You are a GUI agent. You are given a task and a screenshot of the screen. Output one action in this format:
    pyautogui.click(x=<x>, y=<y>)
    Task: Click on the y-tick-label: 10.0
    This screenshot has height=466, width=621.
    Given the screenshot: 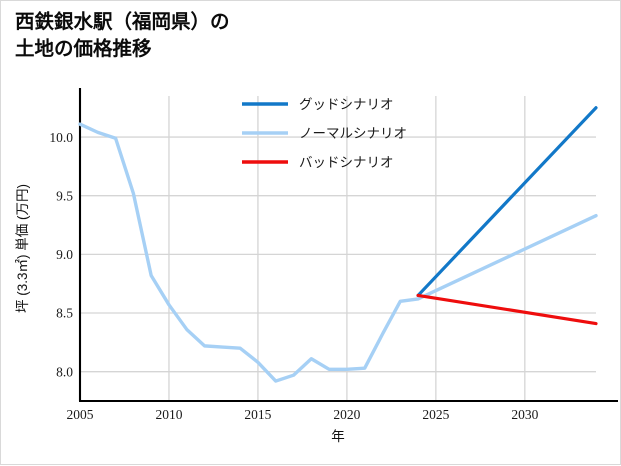 What is the action you would take?
    pyautogui.click(x=61, y=137)
    